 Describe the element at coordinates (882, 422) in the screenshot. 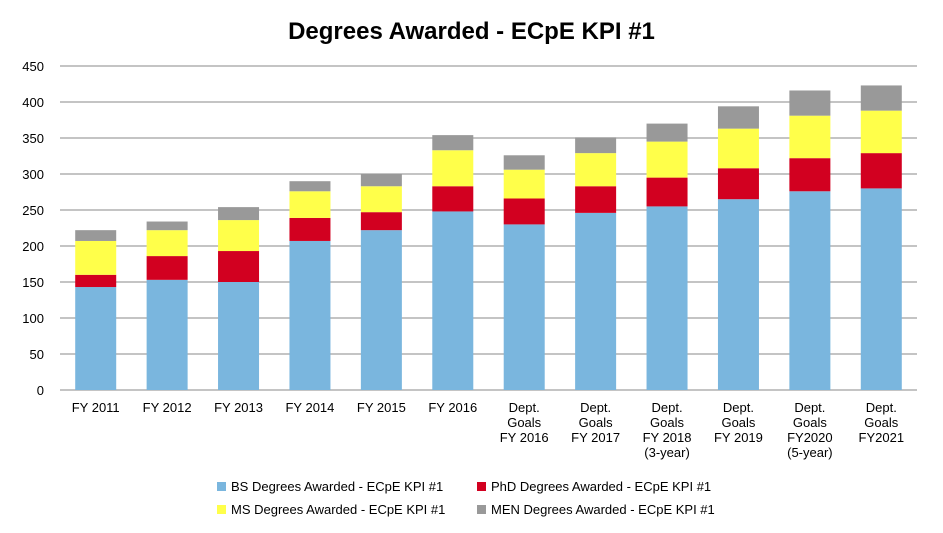

I see `x-tick-label: Dept. Goals FY2021` at that location.